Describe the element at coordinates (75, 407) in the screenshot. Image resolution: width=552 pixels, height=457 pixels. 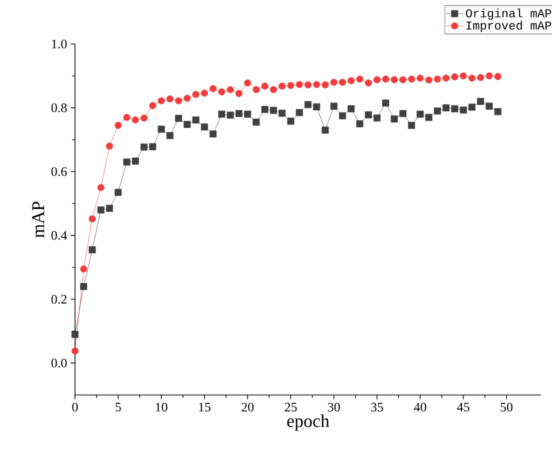
I see `x-tick-label: 0` at that location.